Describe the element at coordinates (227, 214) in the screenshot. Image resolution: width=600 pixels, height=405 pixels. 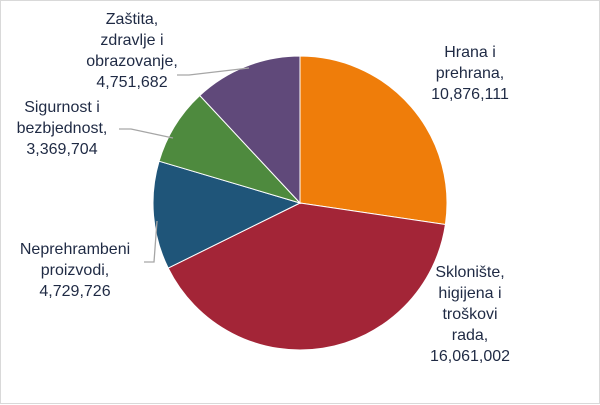
I see `slice-neprehrambeni` at that location.